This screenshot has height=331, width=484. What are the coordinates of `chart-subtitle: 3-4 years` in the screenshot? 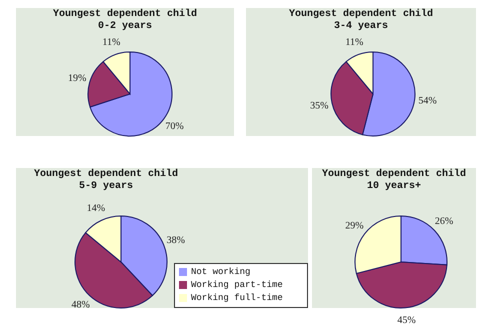 It's located at (360, 27).